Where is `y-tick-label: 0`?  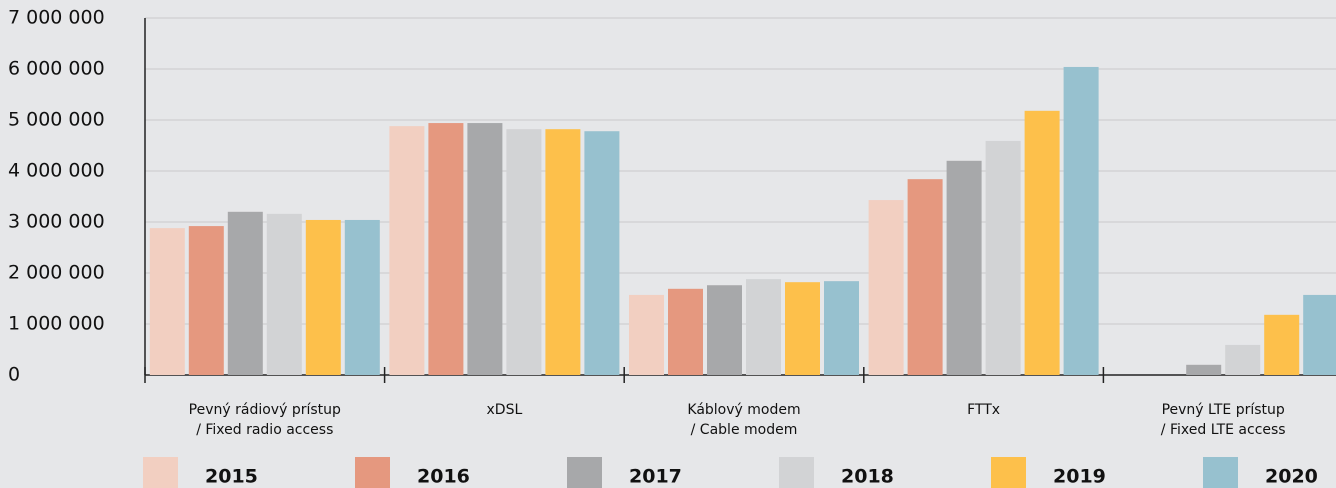
y-tick-label: 0 is located at coordinates (14, 375).